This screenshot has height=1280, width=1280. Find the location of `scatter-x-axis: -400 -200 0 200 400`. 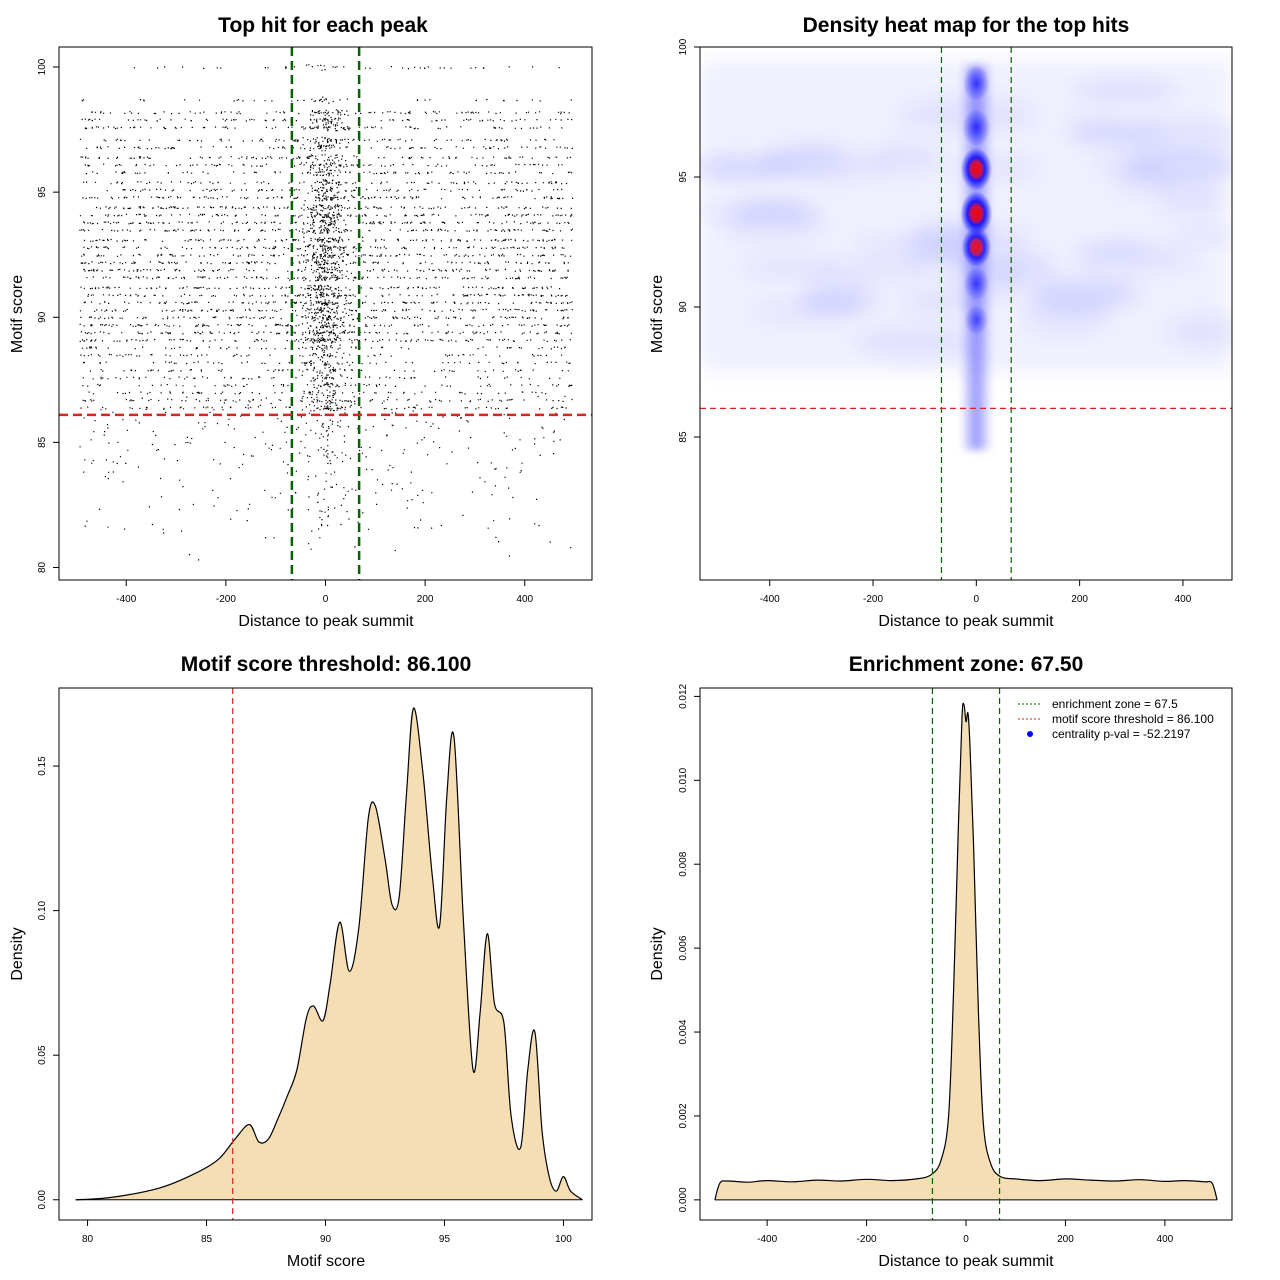

scatter-x-axis: -400 -200 0 200 400 is located at coordinates (325, 592).